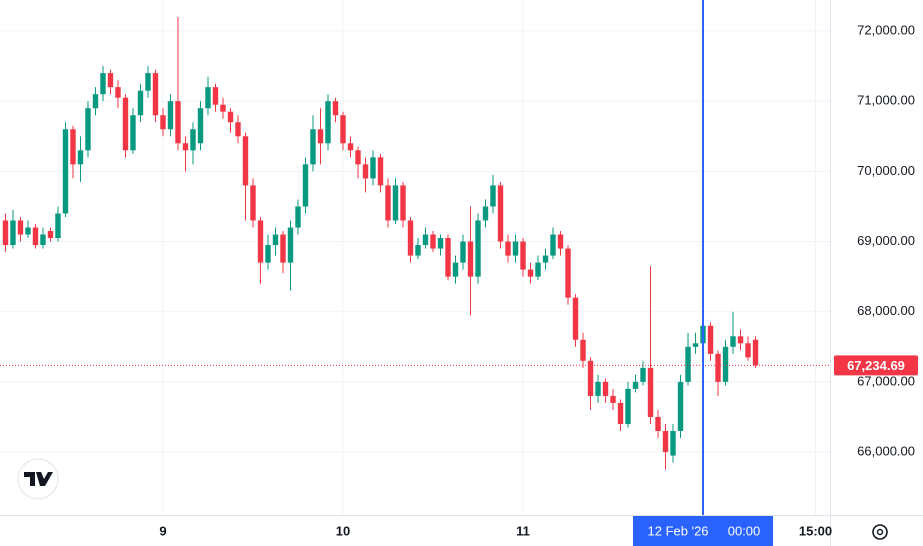 This screenshot has height=546, width=923. What do you see at coordinates (343, 530) in the screenshot?
I see `x-tick-label: 10` at bounding box center [343, 530].